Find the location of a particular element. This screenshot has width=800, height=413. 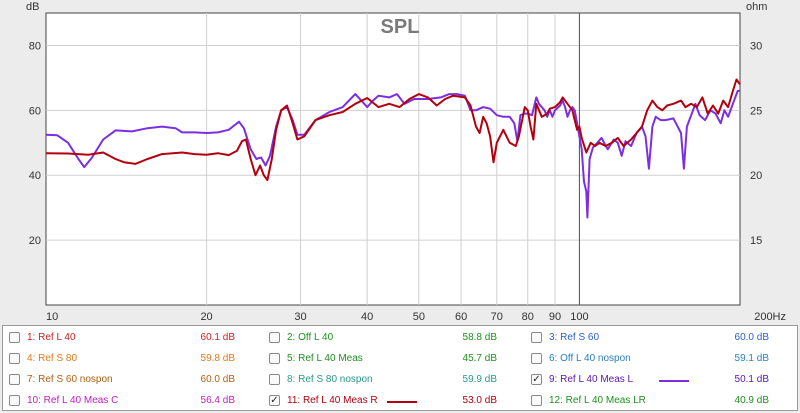

legend-item: 7: Ref S 60 nospon 60.0 dB is located at coordinates (122, 381).